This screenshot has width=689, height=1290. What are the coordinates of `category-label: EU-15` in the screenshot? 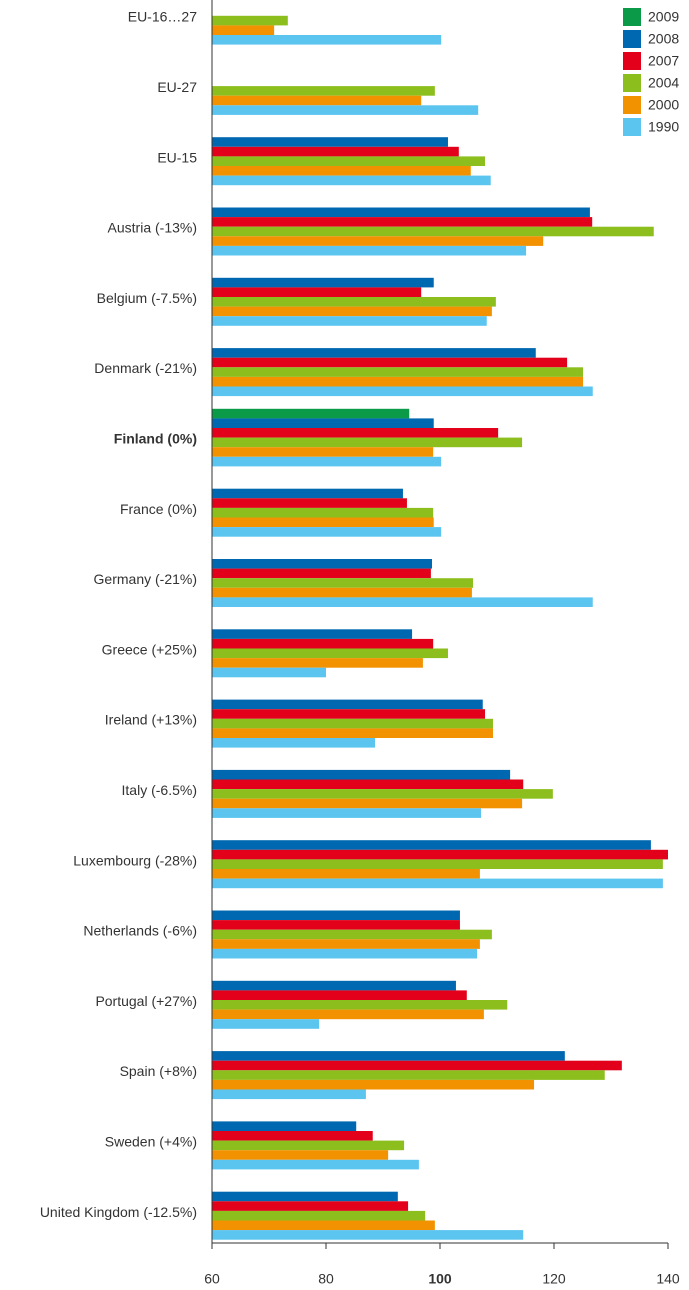 It's located at (177, 157).